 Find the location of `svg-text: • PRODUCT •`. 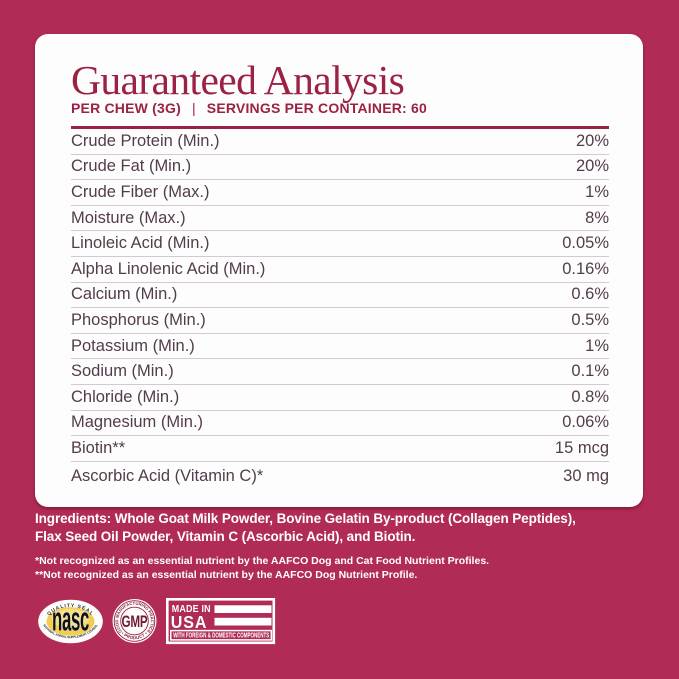

svg-text: • PRODUCT • is located at coordinates (135, 636).